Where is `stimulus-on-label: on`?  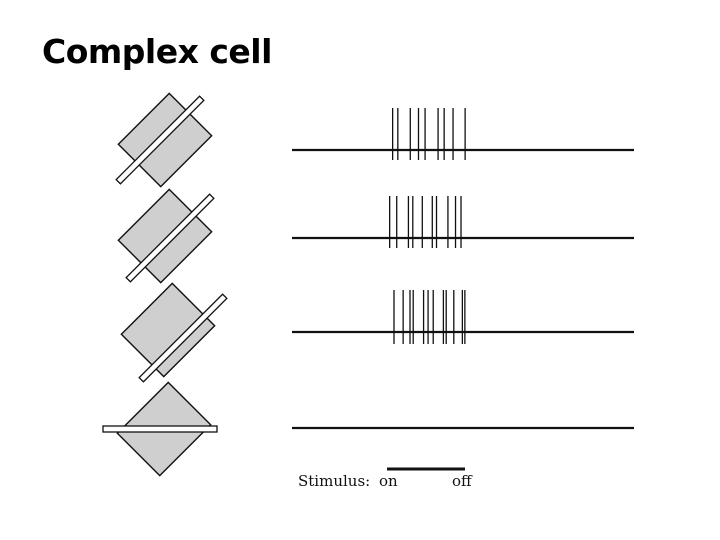
stimulus-on-label: on is located at coordinates (388, 481).